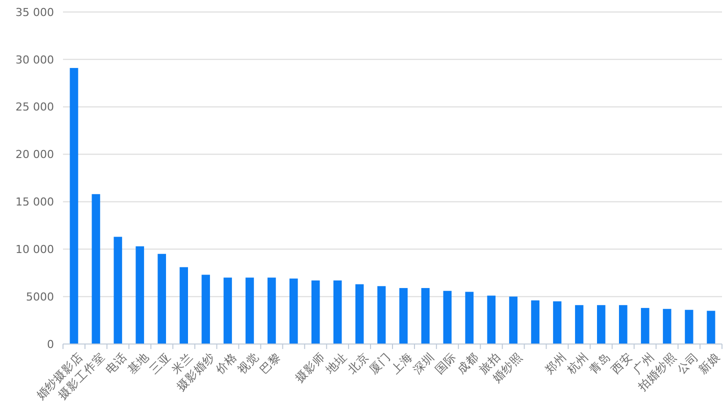 The image size is (727, 416). I want to click on y-tick-label: 0, so click(50, 344).